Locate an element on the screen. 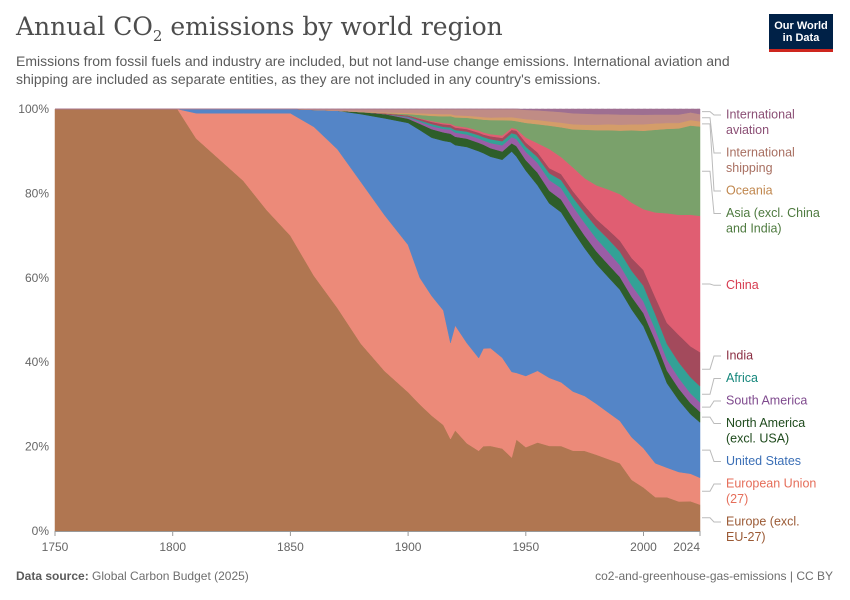  data-source: Data source: Global Carbon Budget (2025) is located at coordinates (132, 576).